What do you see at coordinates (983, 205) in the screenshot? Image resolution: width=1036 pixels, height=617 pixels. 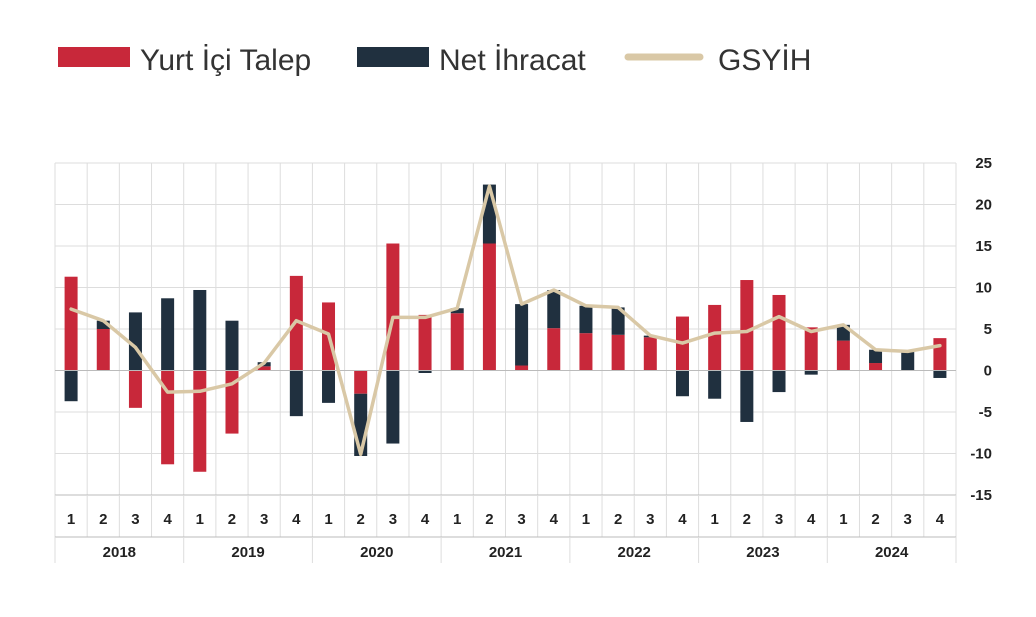 I see `y-tick-label: 20` at bounding box center [983, 205].